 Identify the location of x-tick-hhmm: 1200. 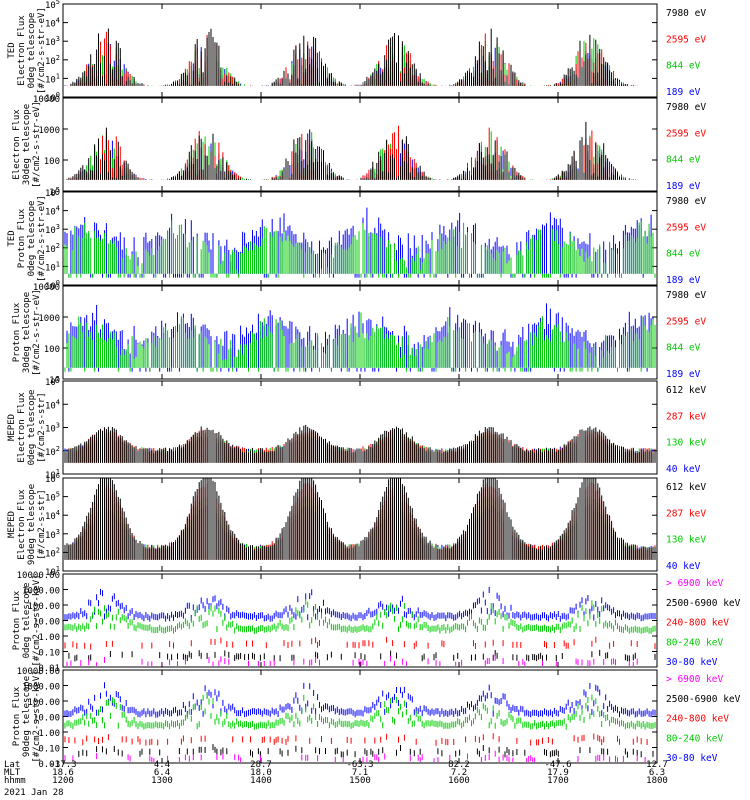
(63, 781).